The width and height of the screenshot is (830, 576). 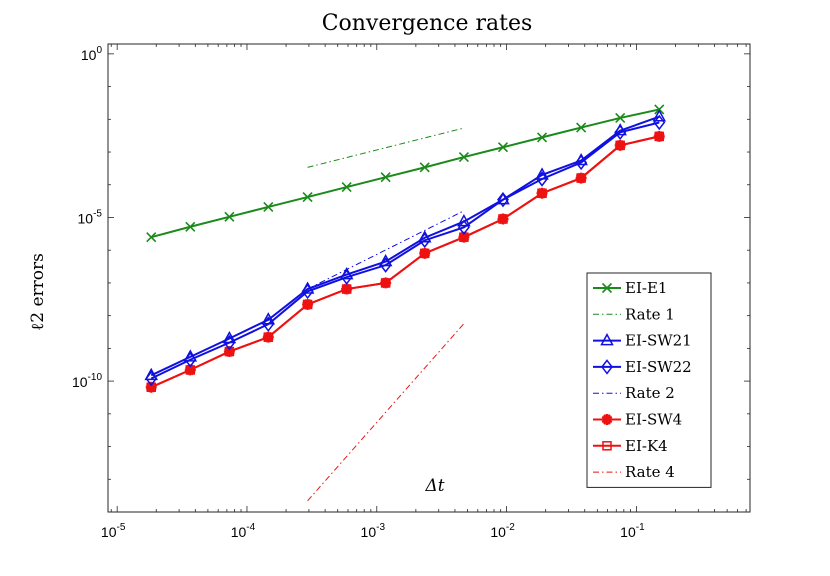 I want to click on y-tick-label: 10⁰, so click(x=92, y=54).